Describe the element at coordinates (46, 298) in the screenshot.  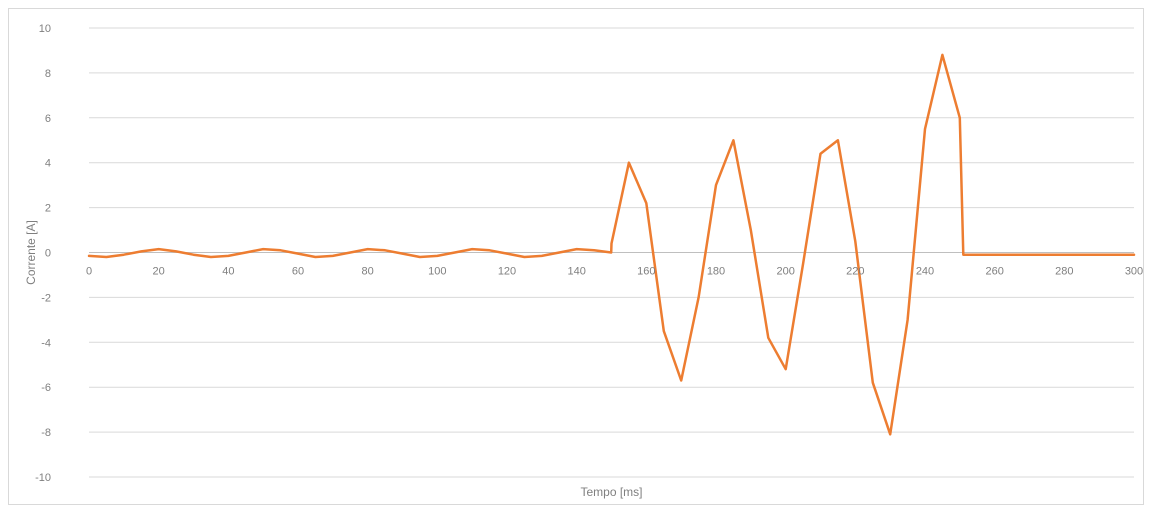
I see `y-tick-label: -2` at that location.